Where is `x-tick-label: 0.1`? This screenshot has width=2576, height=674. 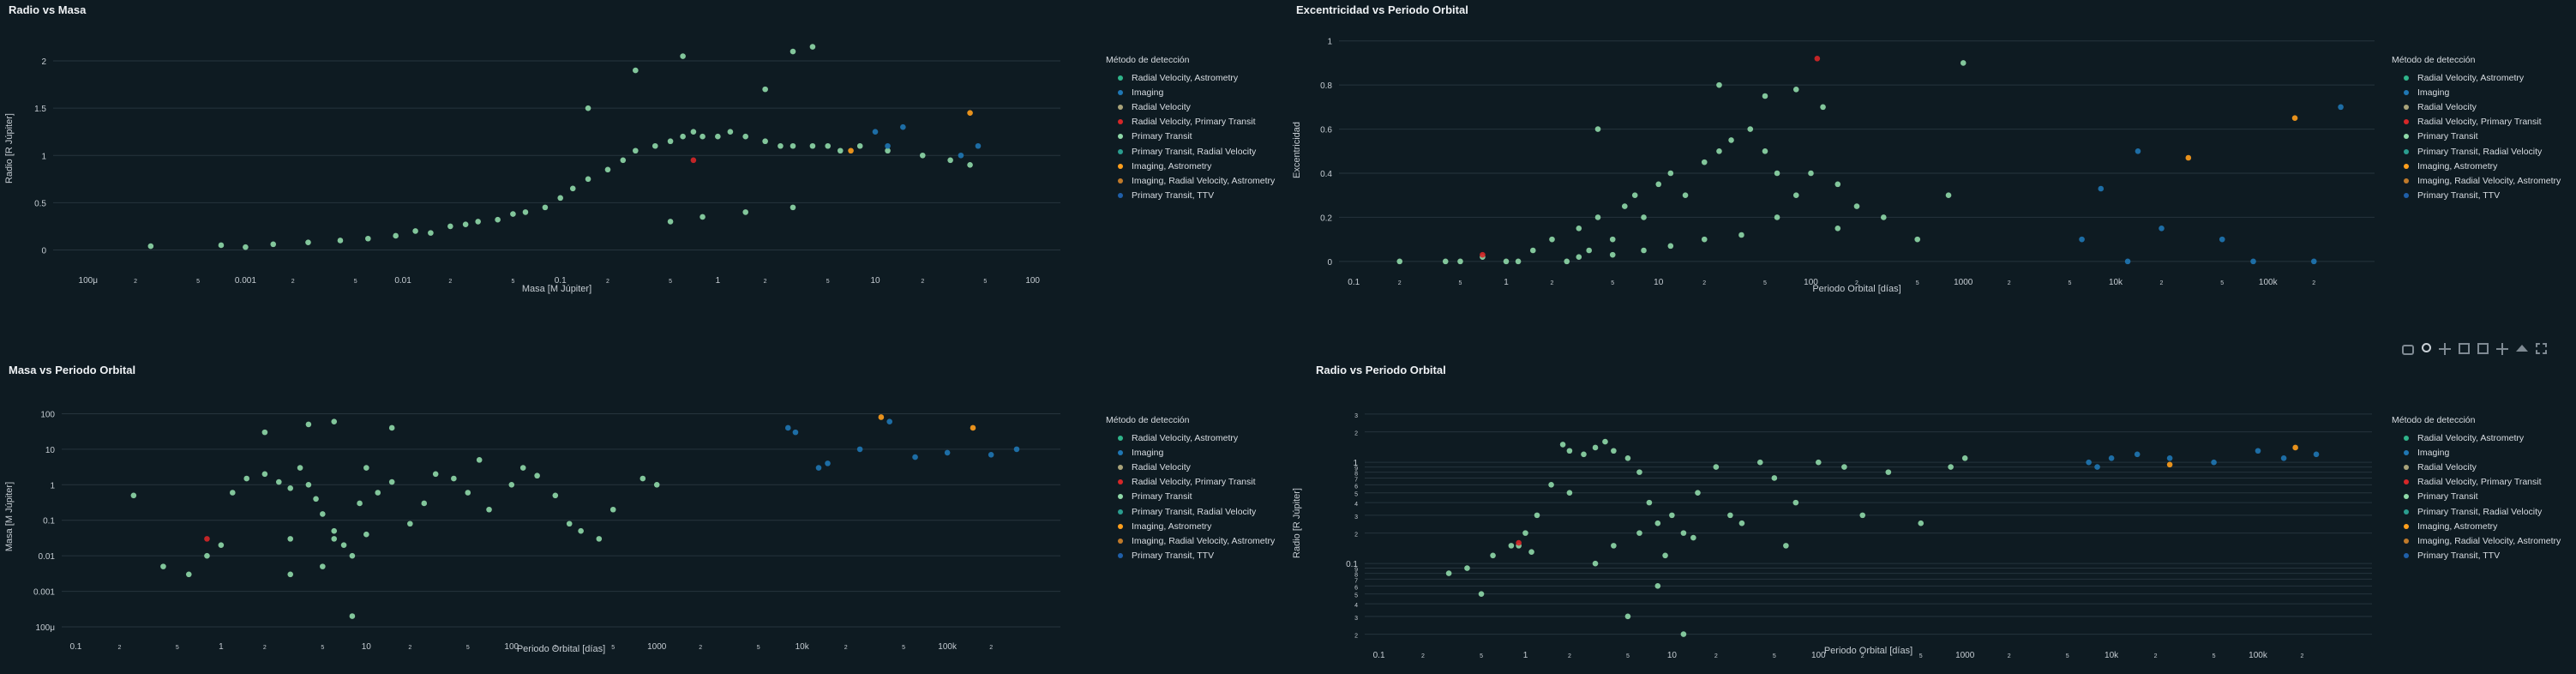 x-tick-label: 0.1 is located at coordinates (1354, 282).